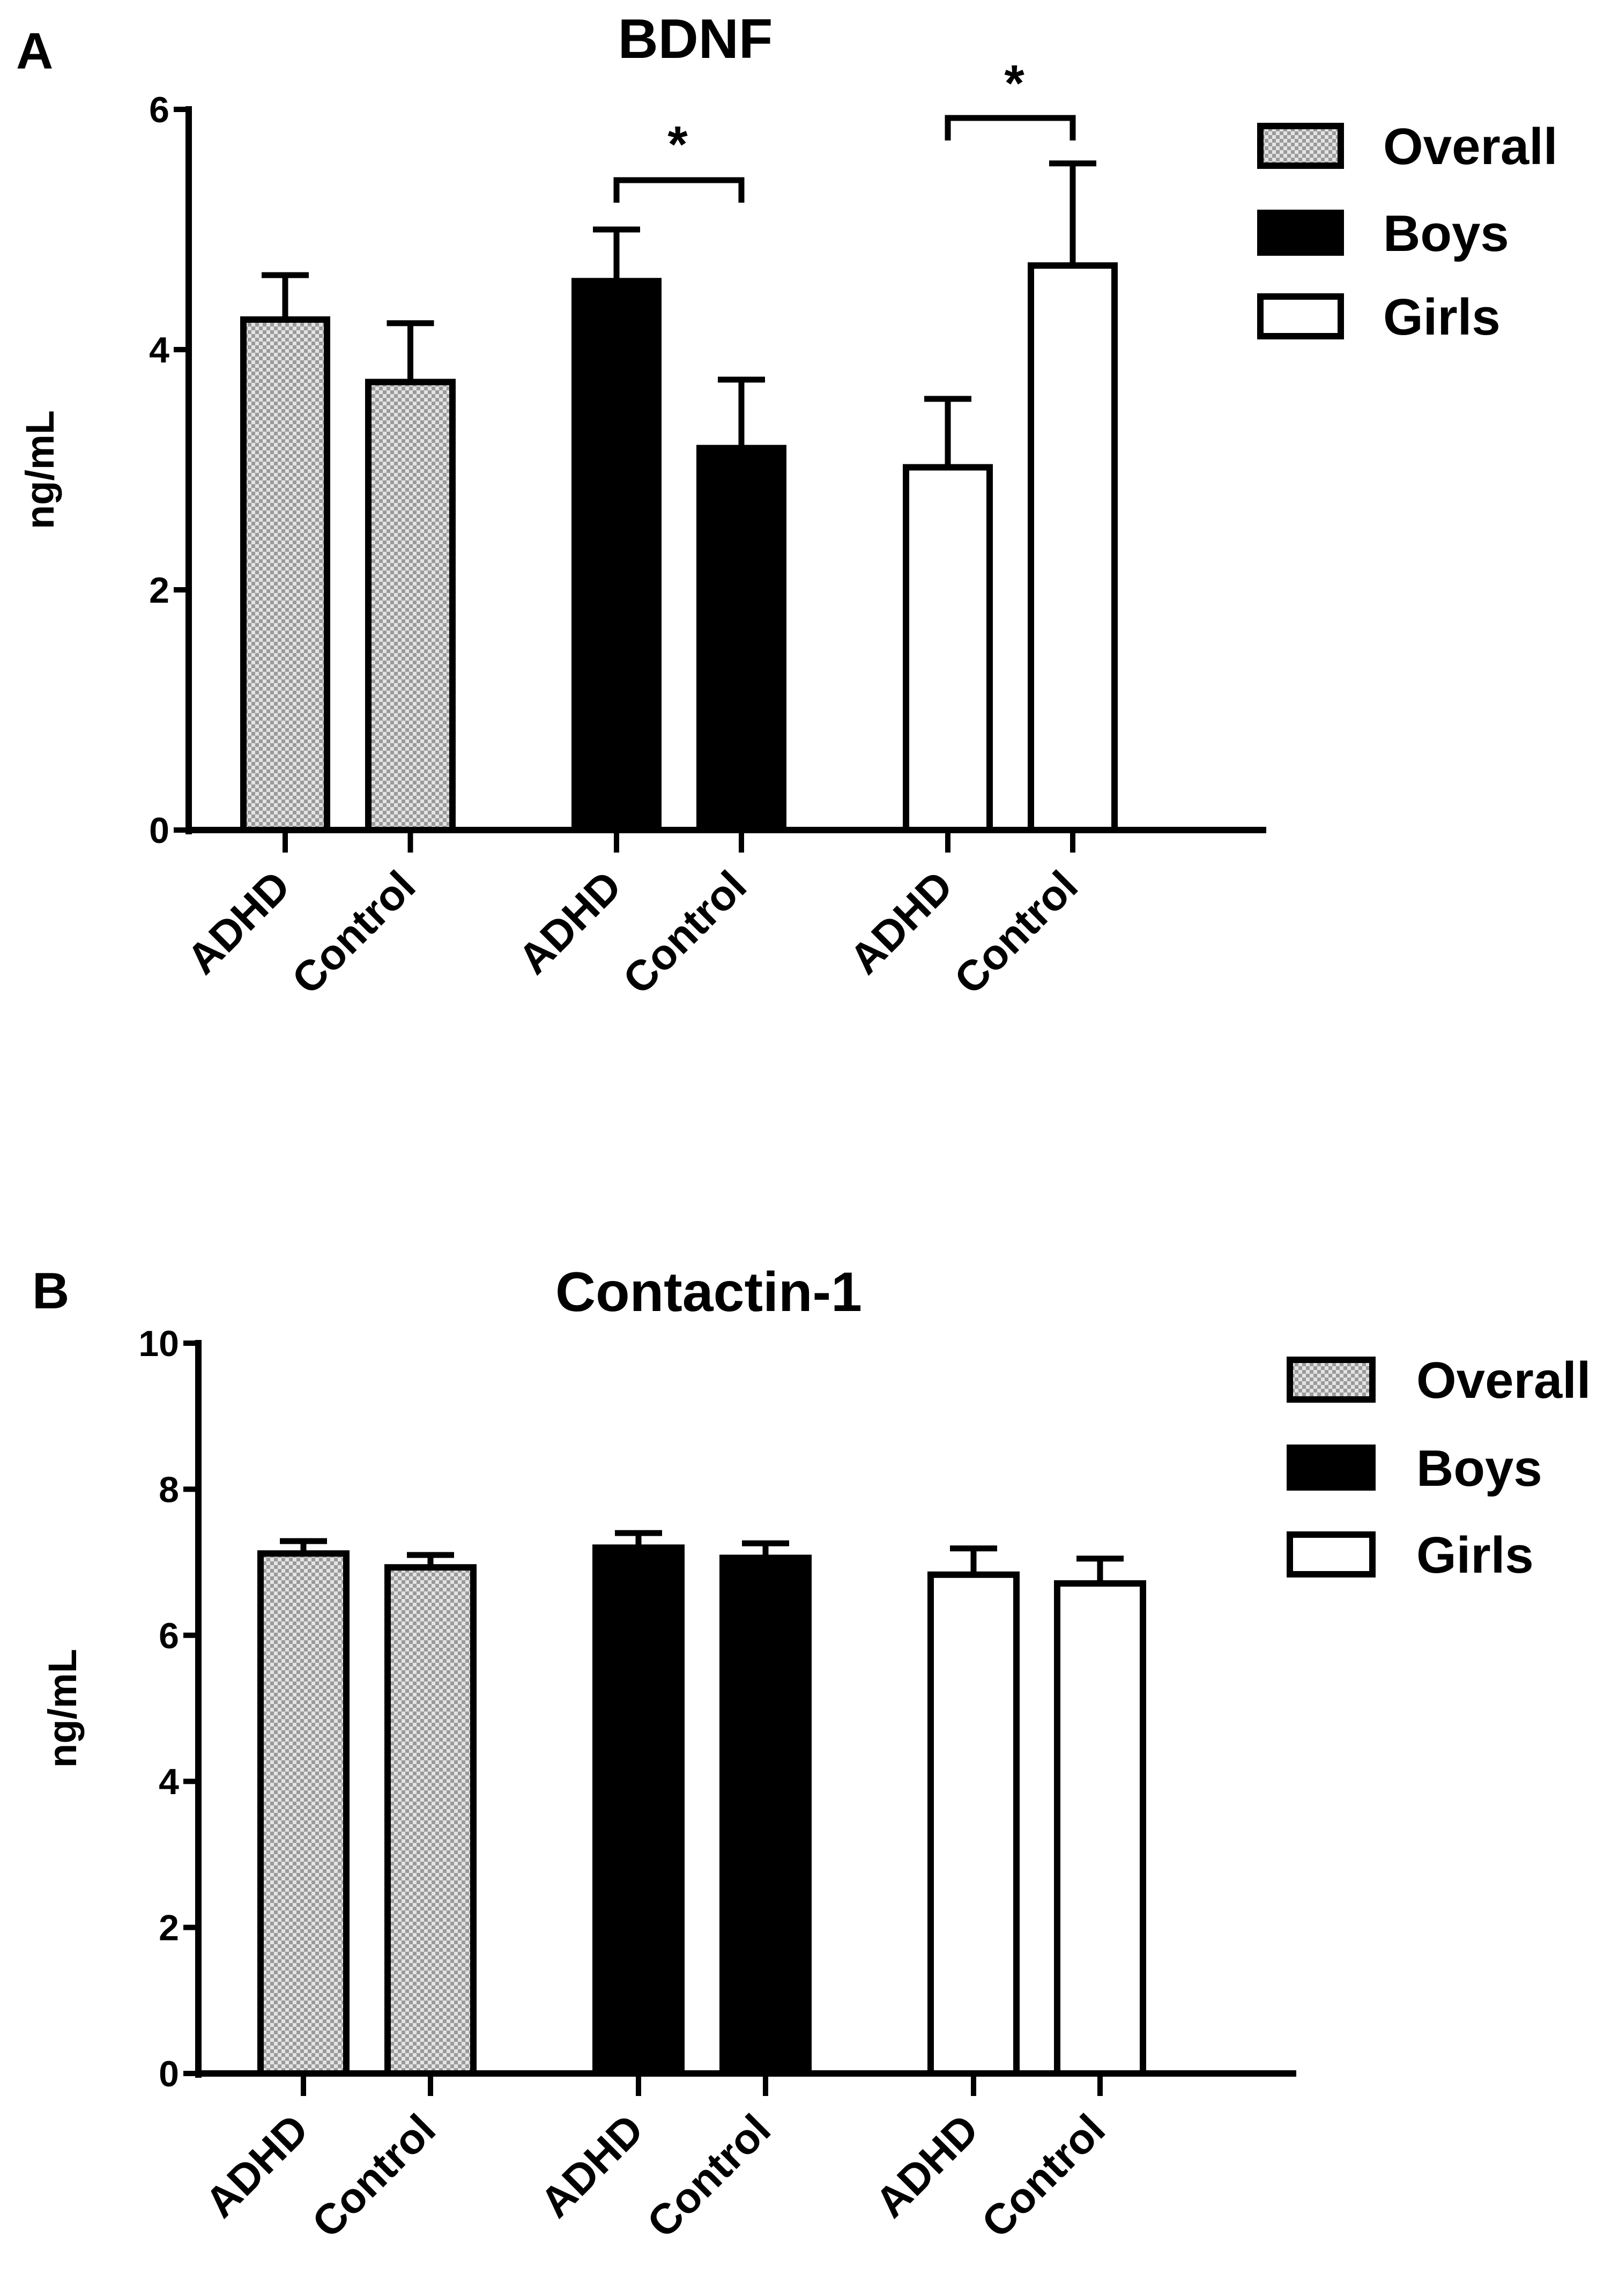  Describe the element at coordinates (708, 1292) in the screenshot. I see `chart-title: Contactin-1` at that location.